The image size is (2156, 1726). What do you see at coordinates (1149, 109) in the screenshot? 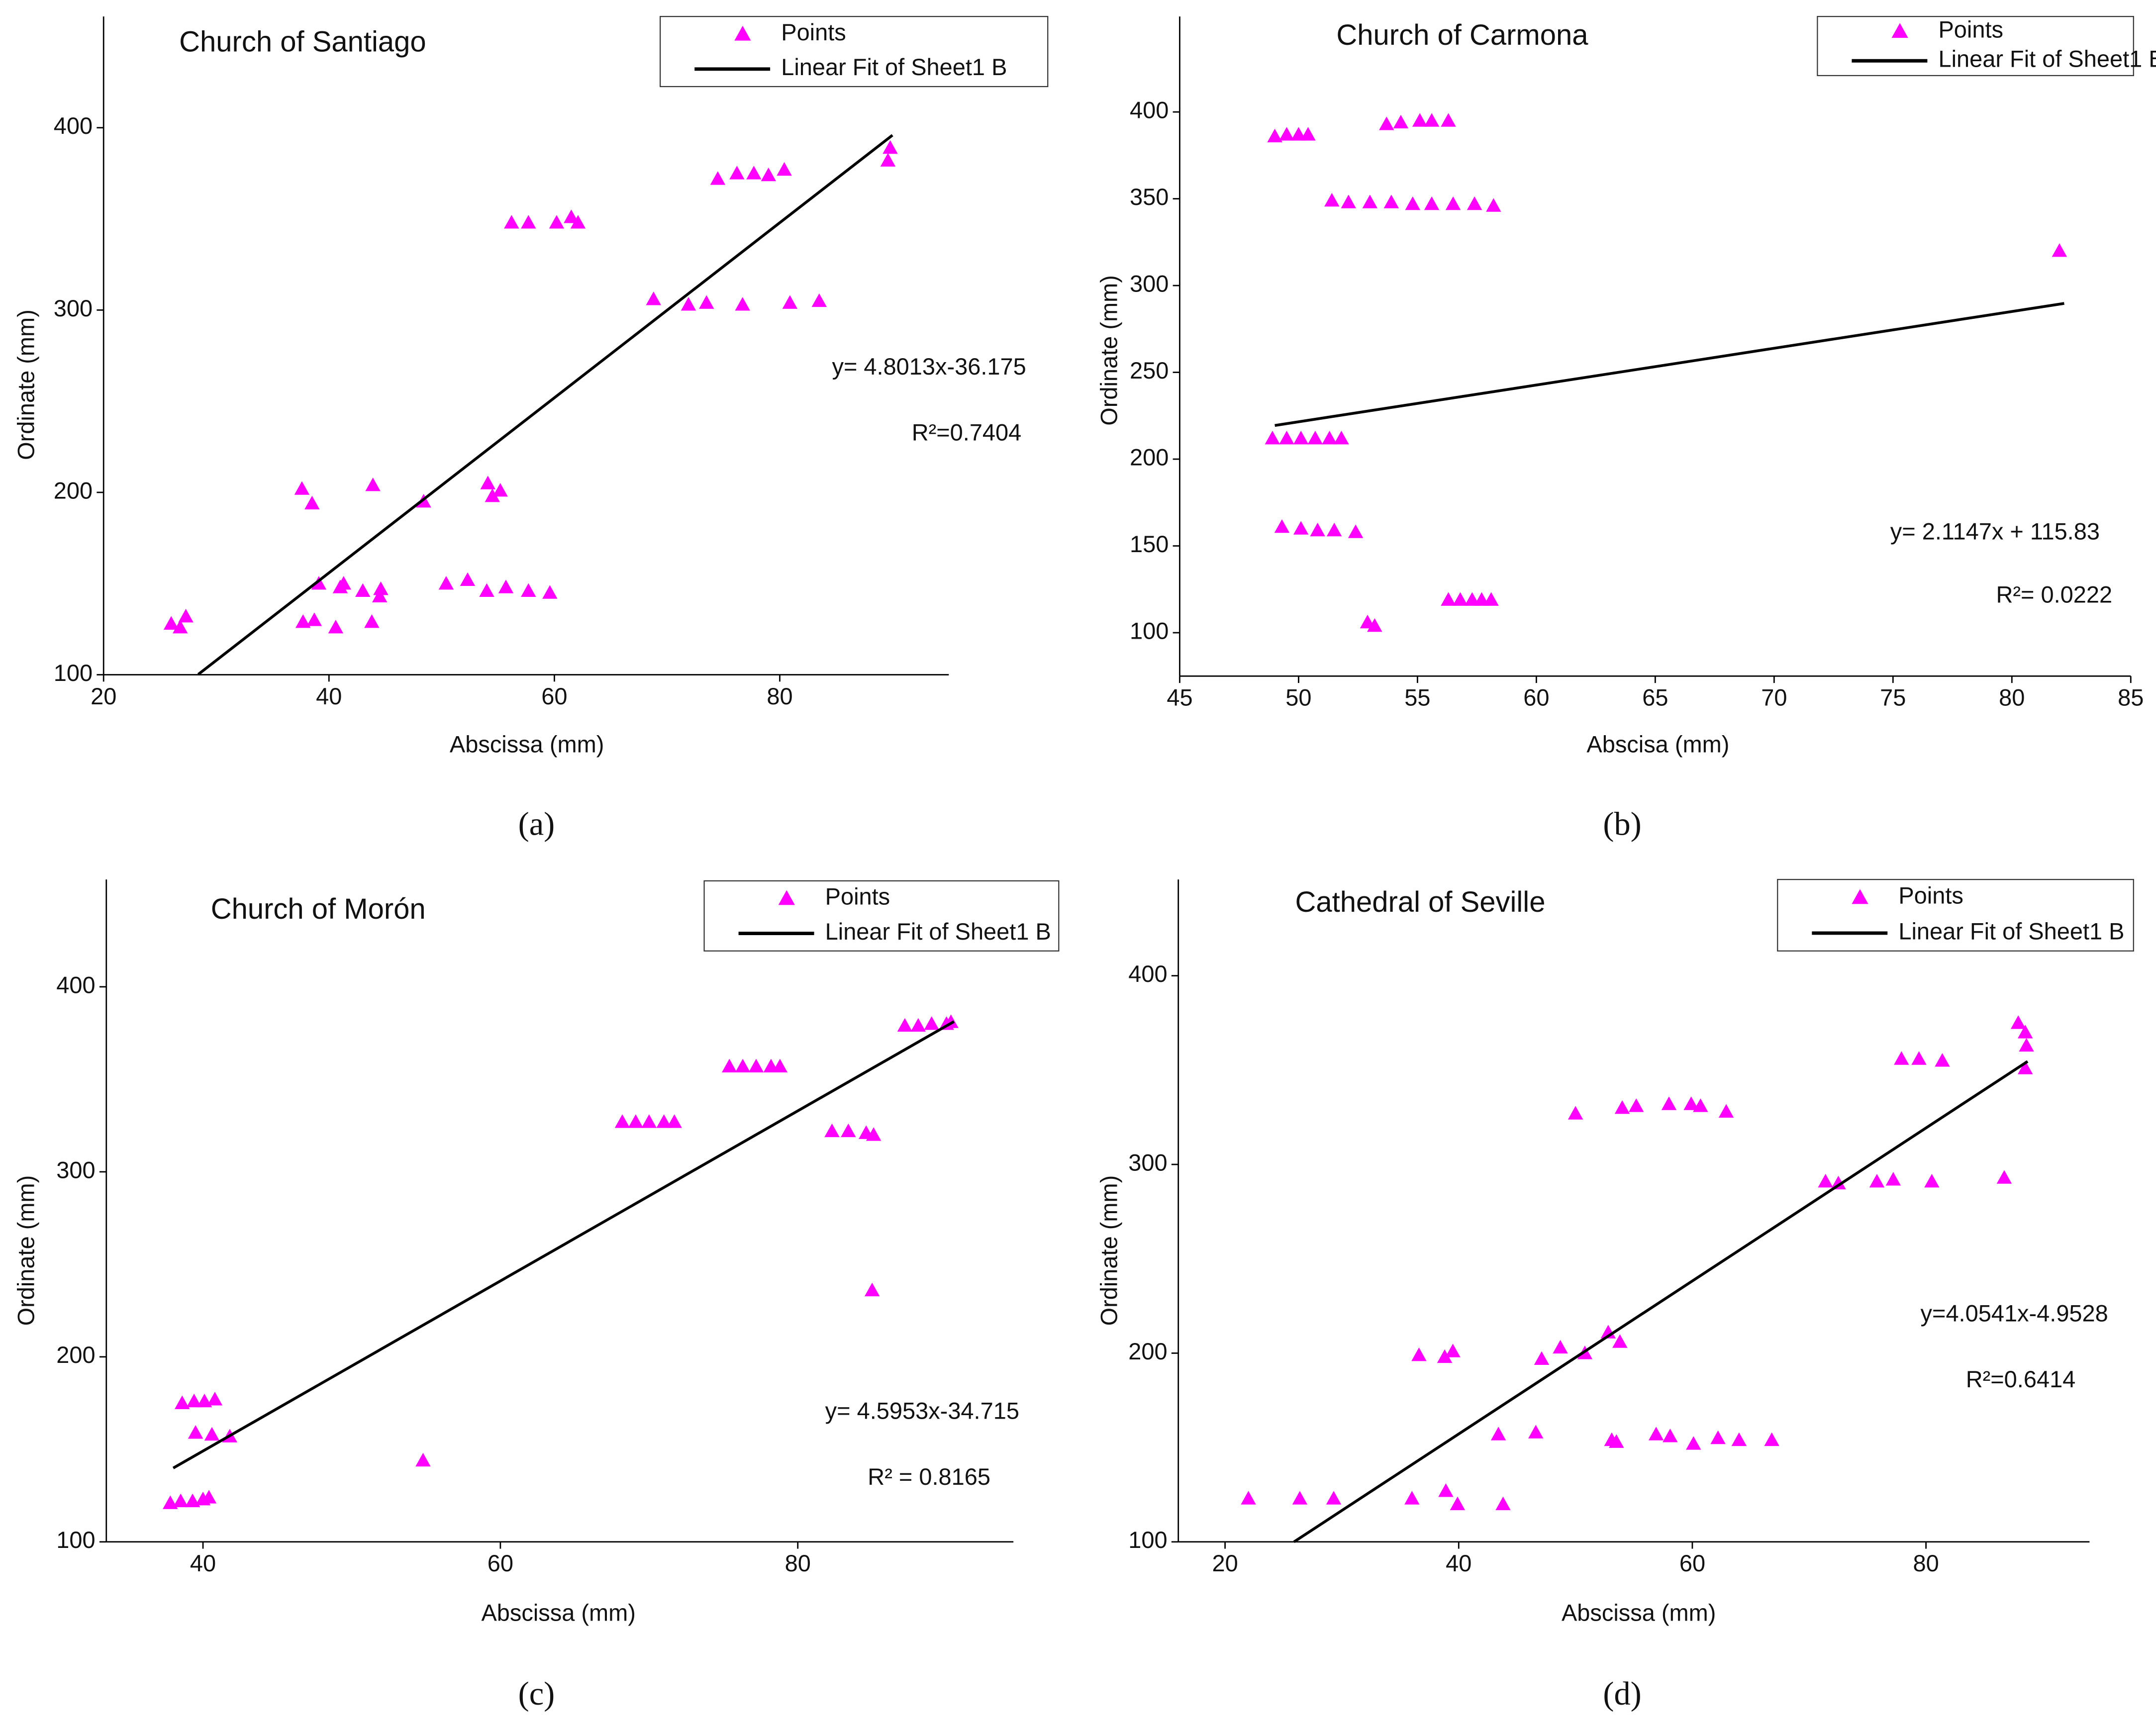
I see `y-tick-label: 400` at bounding box center [1149, 109].